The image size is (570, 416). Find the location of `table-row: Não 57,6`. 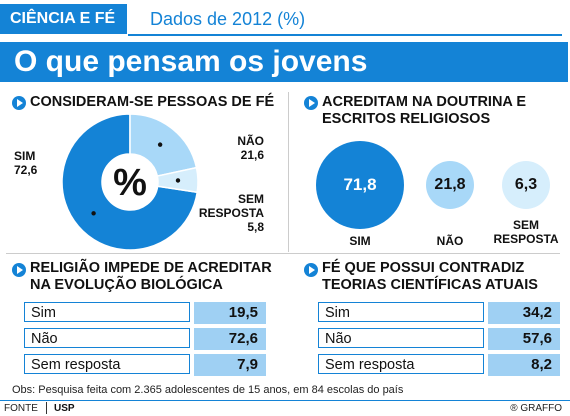

table-row: Não 57,6 is located at coordinates (439, 339).